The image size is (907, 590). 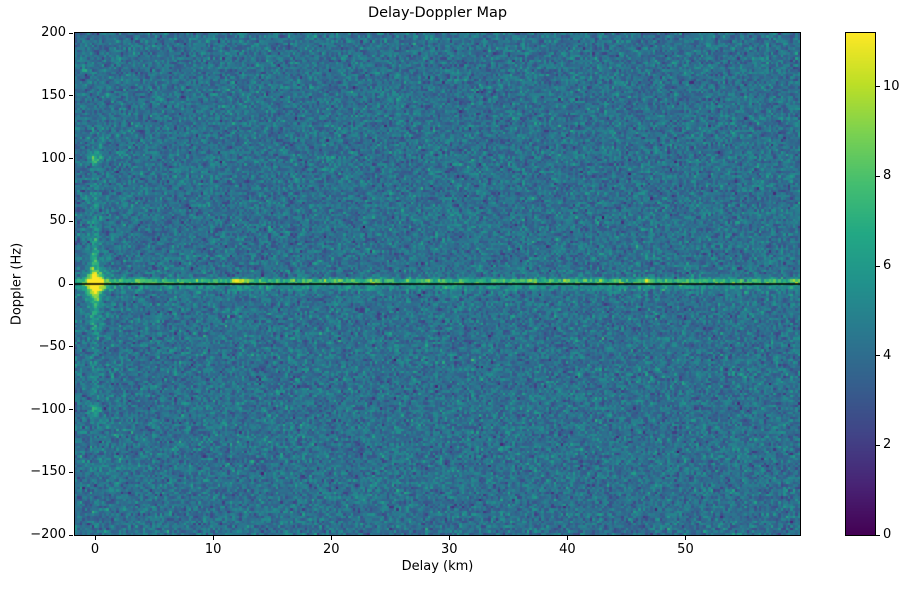 What do you see at coordinates (213, 549) in the screenshot?
I see `x-tick-label: 10` at bounding box center [213, 549].